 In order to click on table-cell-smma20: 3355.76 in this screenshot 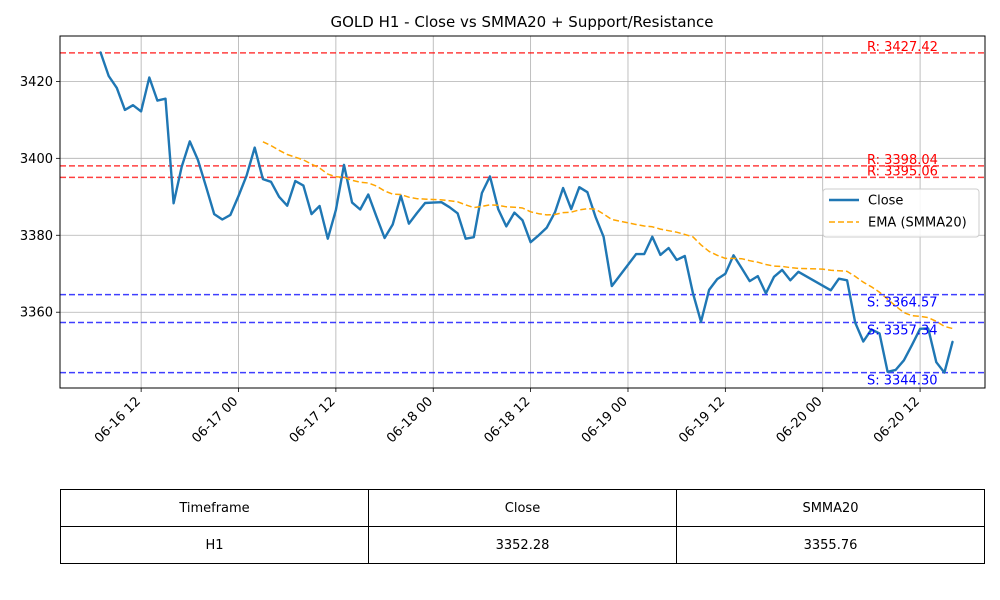, I will do `click(830, 545)`.